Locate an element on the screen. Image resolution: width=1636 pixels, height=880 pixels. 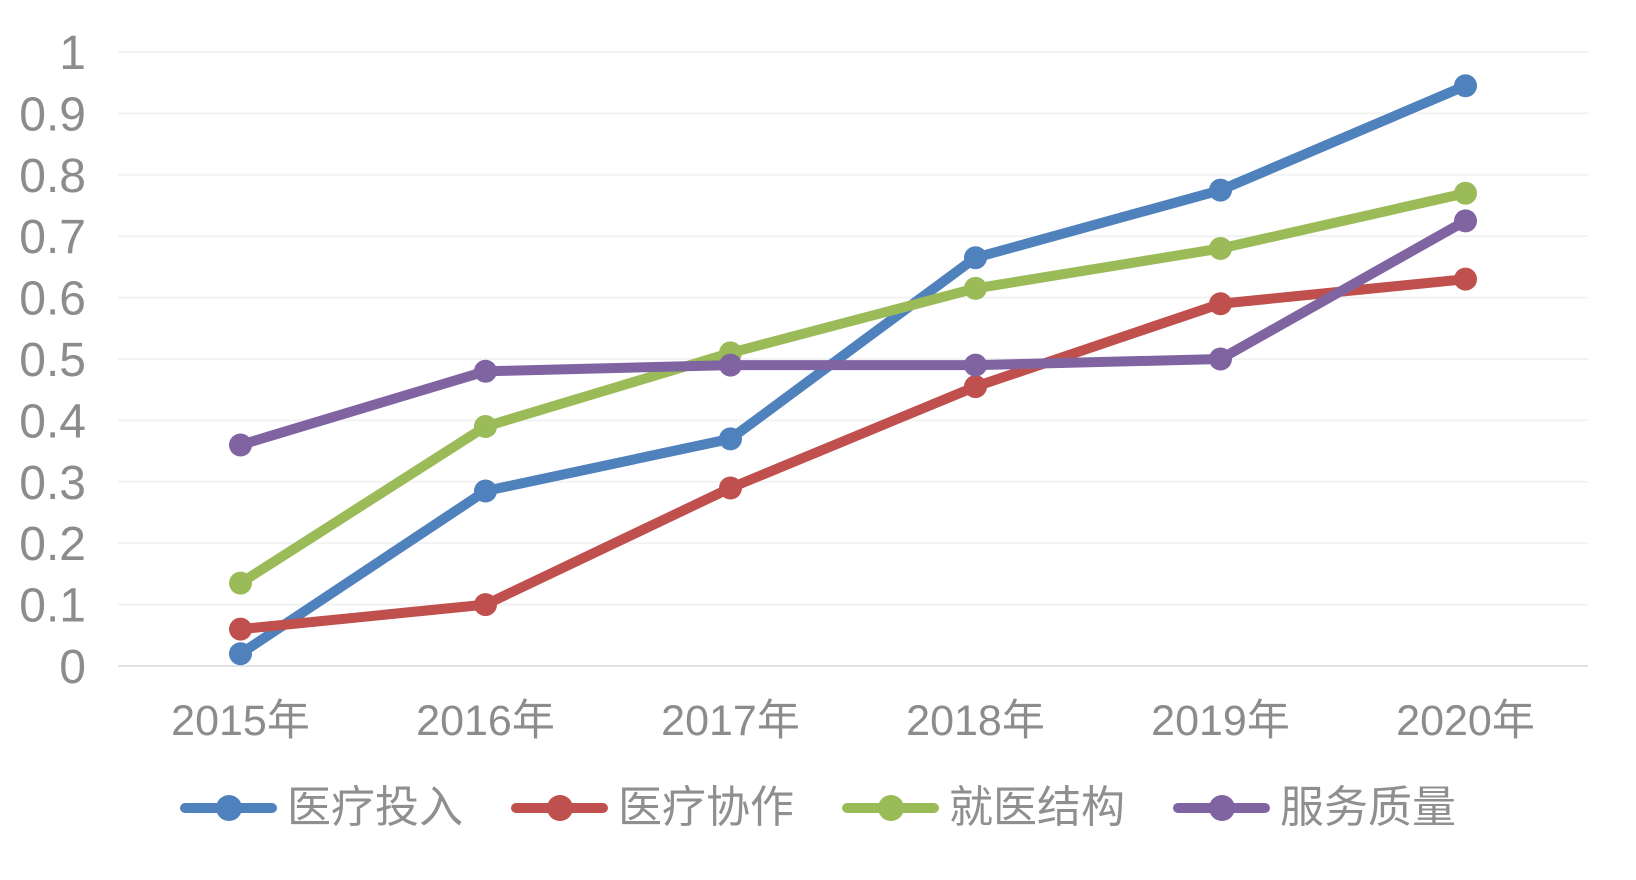
y-tick-label: 0.1 is located at coordinates (52, 606).